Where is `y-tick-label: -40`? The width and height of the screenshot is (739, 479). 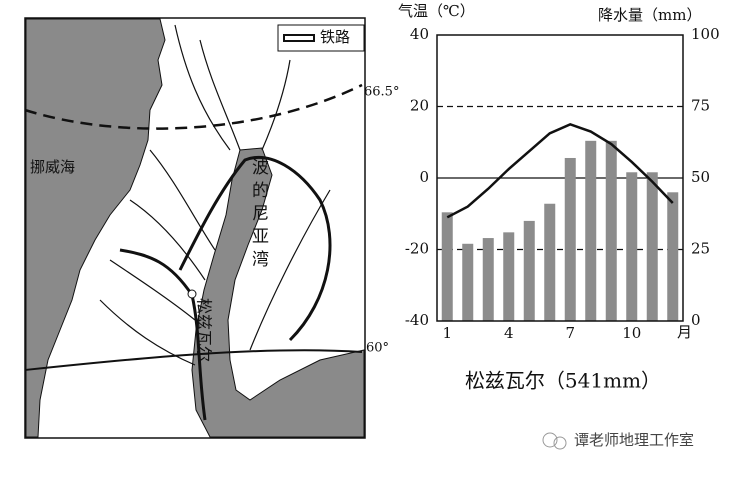
y-tick-label: -40 is located at coordinates (417, 320).